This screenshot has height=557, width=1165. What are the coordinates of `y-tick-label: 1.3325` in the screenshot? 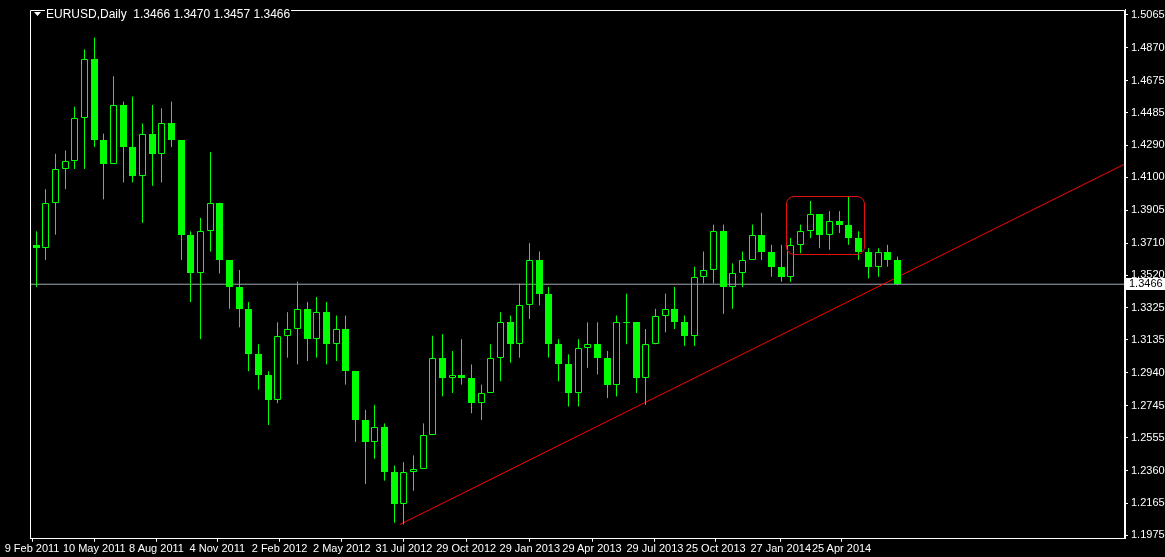 It's located at (1148, 307).